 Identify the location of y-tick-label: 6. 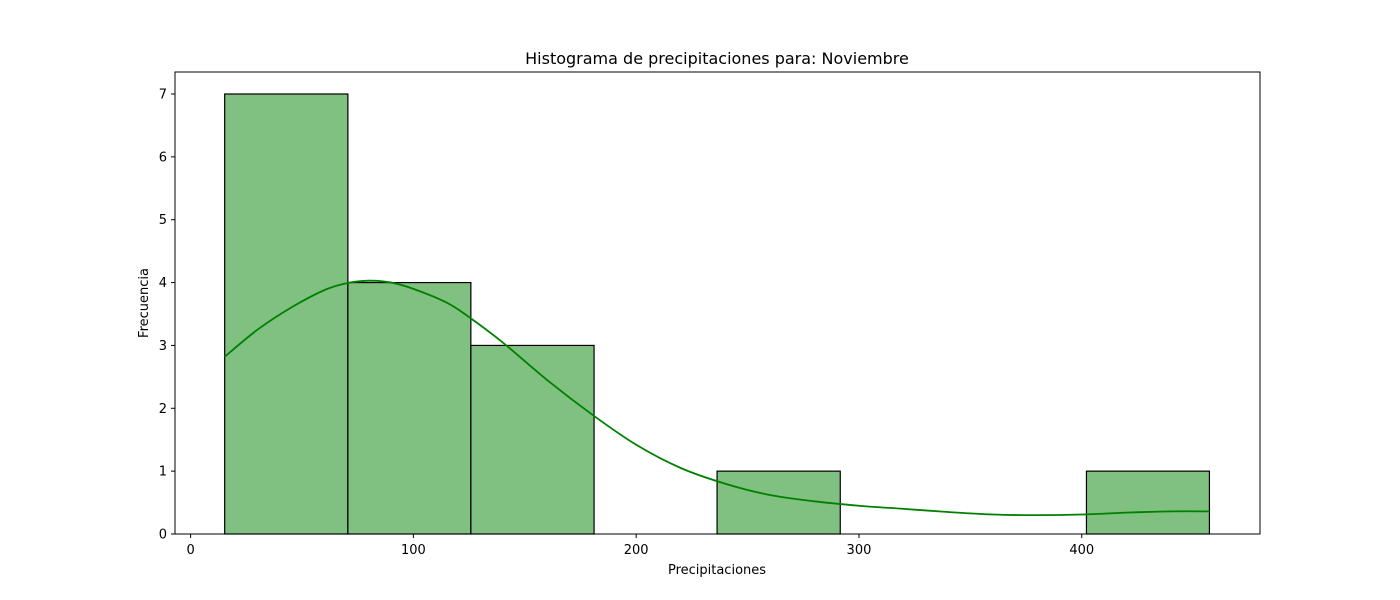
(163, 157).